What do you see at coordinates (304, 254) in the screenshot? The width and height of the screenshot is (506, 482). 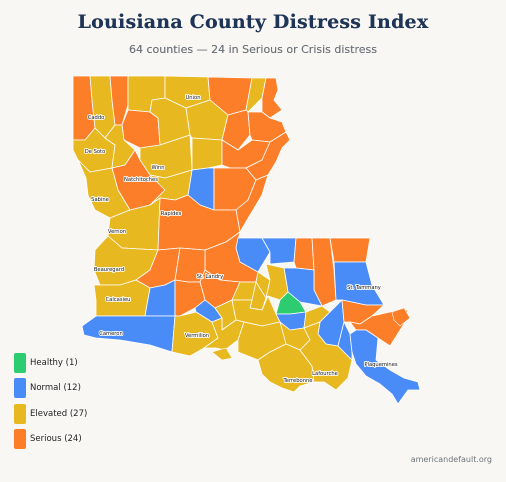 I see `parish-st-helena` at bounding box center [304, 254].